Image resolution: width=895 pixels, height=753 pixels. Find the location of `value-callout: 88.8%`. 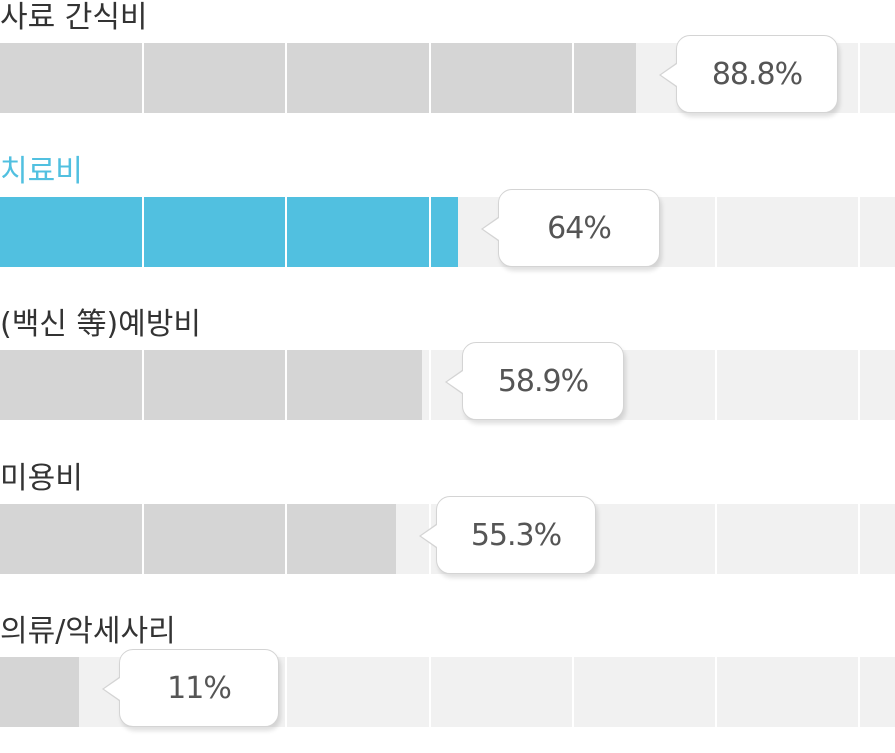

value-callout: 88.8% is located at coordinates (748, 74).